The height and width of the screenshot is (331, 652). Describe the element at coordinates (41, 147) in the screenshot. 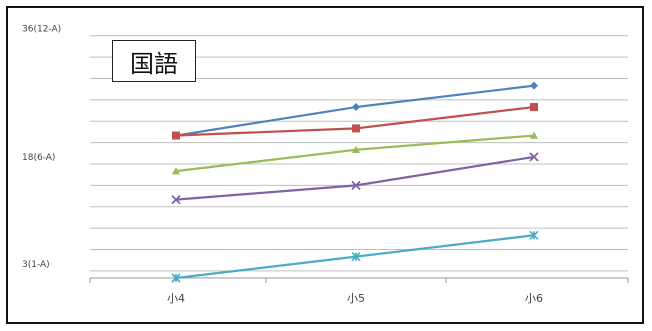

I see `y-tick-labels: 3(1-A) 18(6-A) 36(12-A)` at that location.